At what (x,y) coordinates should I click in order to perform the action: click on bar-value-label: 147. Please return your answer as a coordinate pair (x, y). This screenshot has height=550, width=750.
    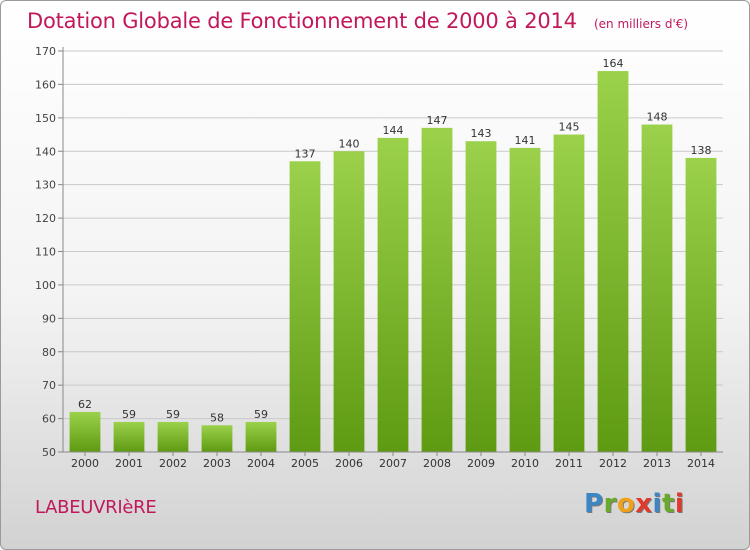
    Looking at the image, I should click on (437, 120).